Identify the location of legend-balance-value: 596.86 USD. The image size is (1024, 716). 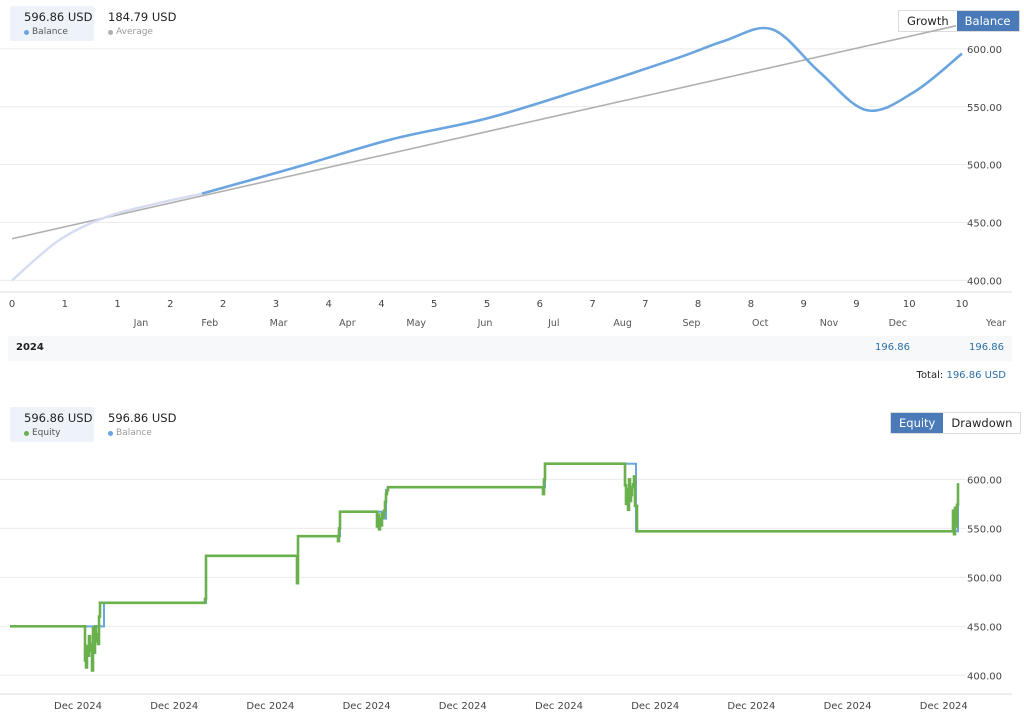
(58, 17).